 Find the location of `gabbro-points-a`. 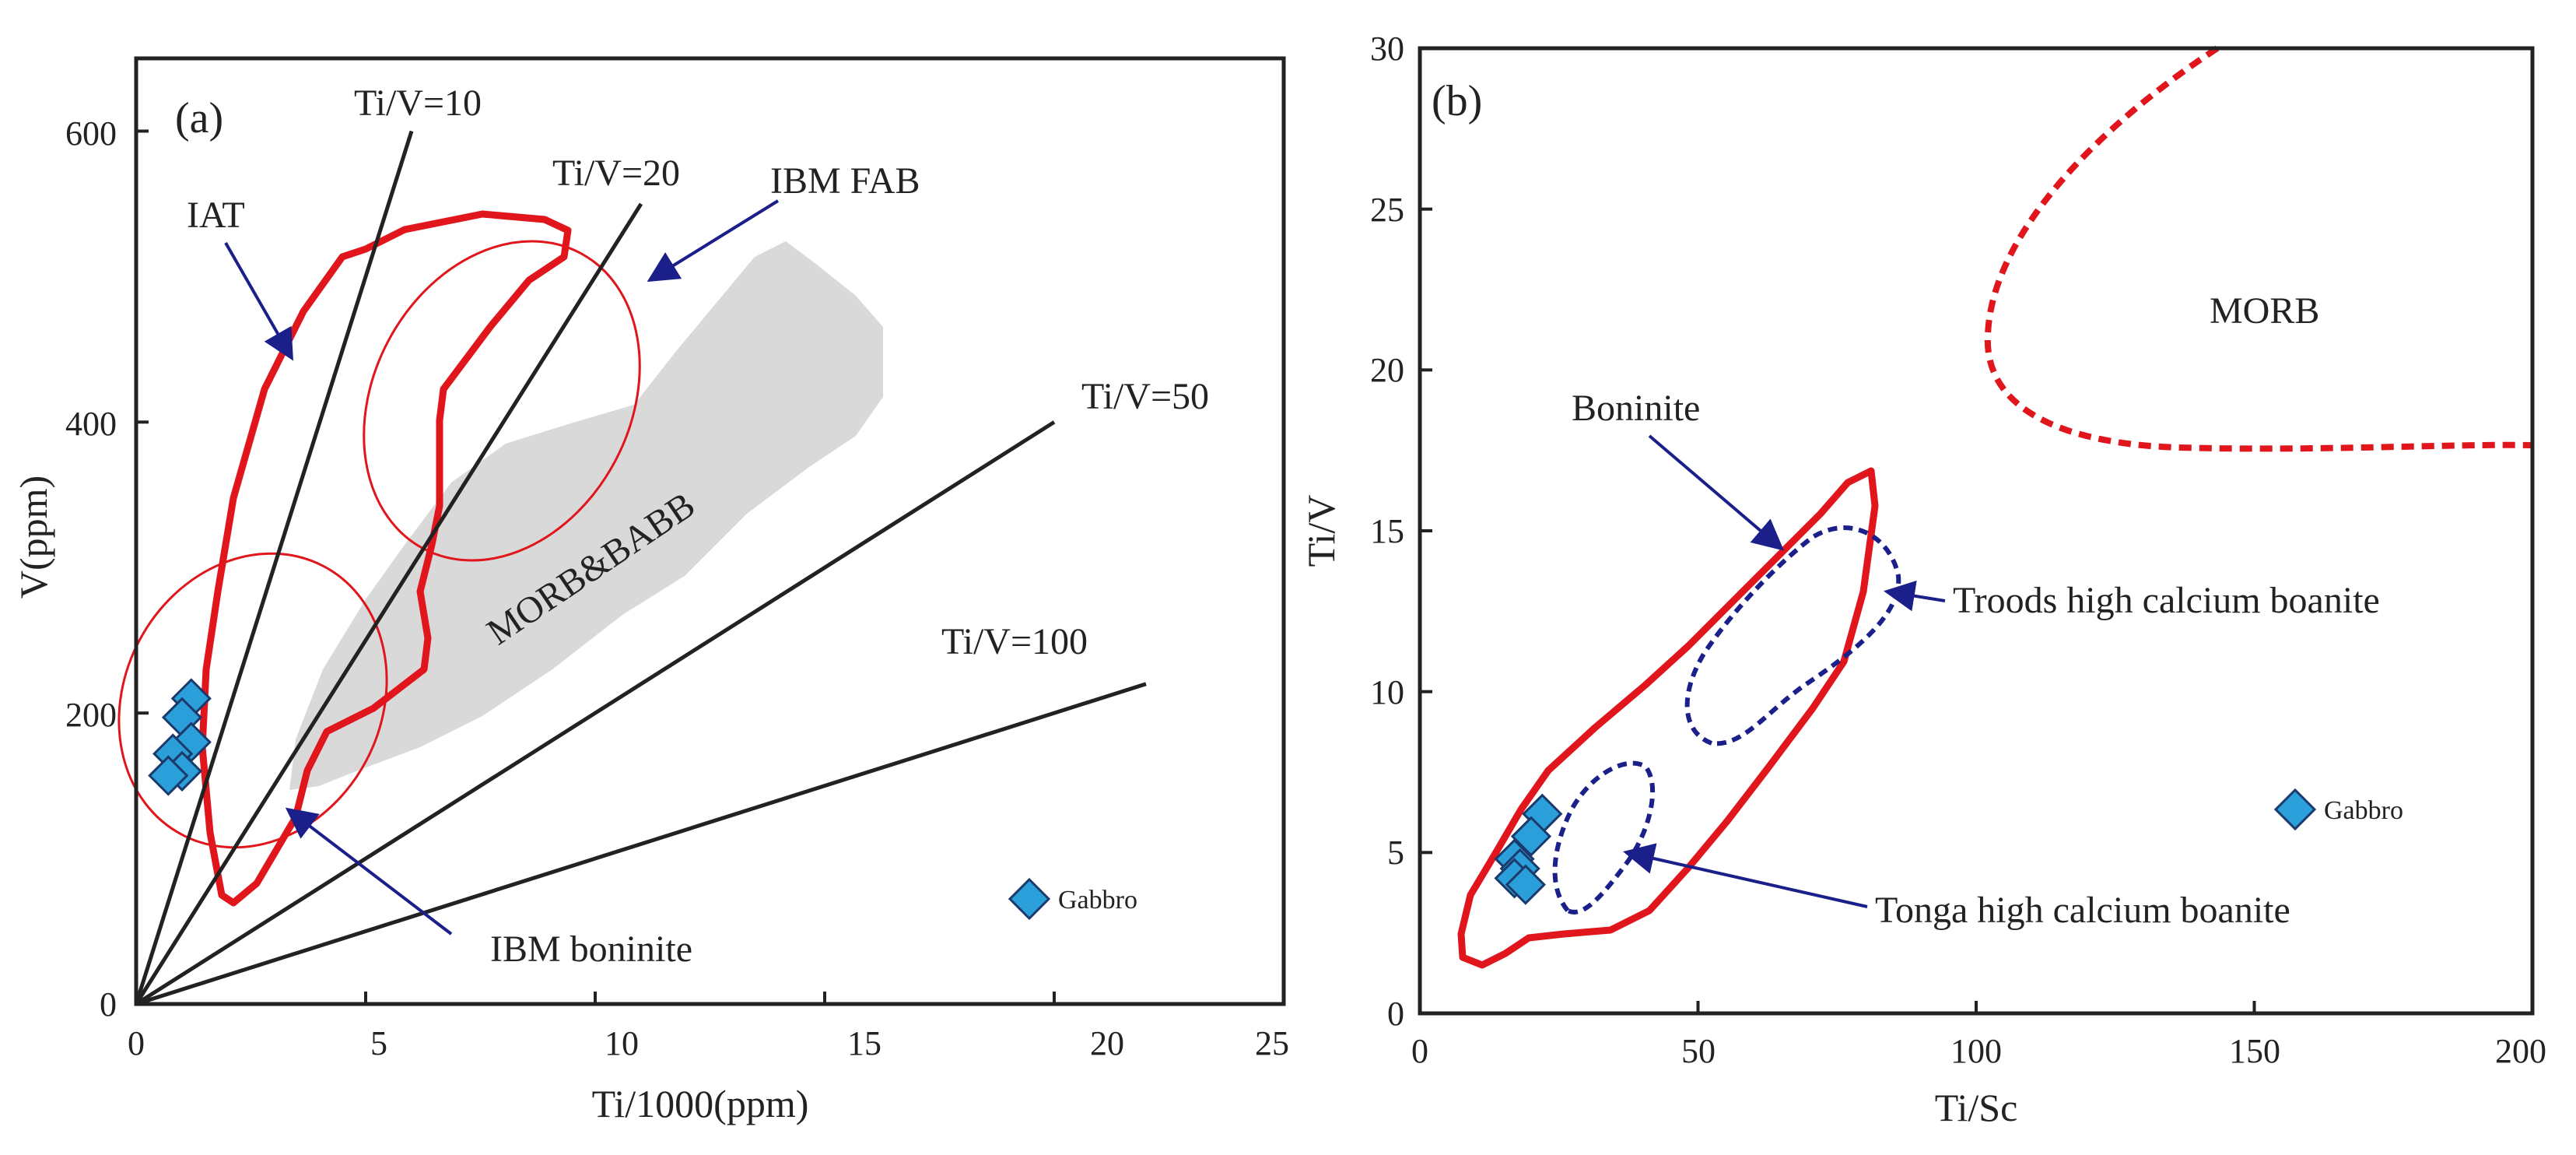

gabbro-points-a is located at coordinates (180, 737).